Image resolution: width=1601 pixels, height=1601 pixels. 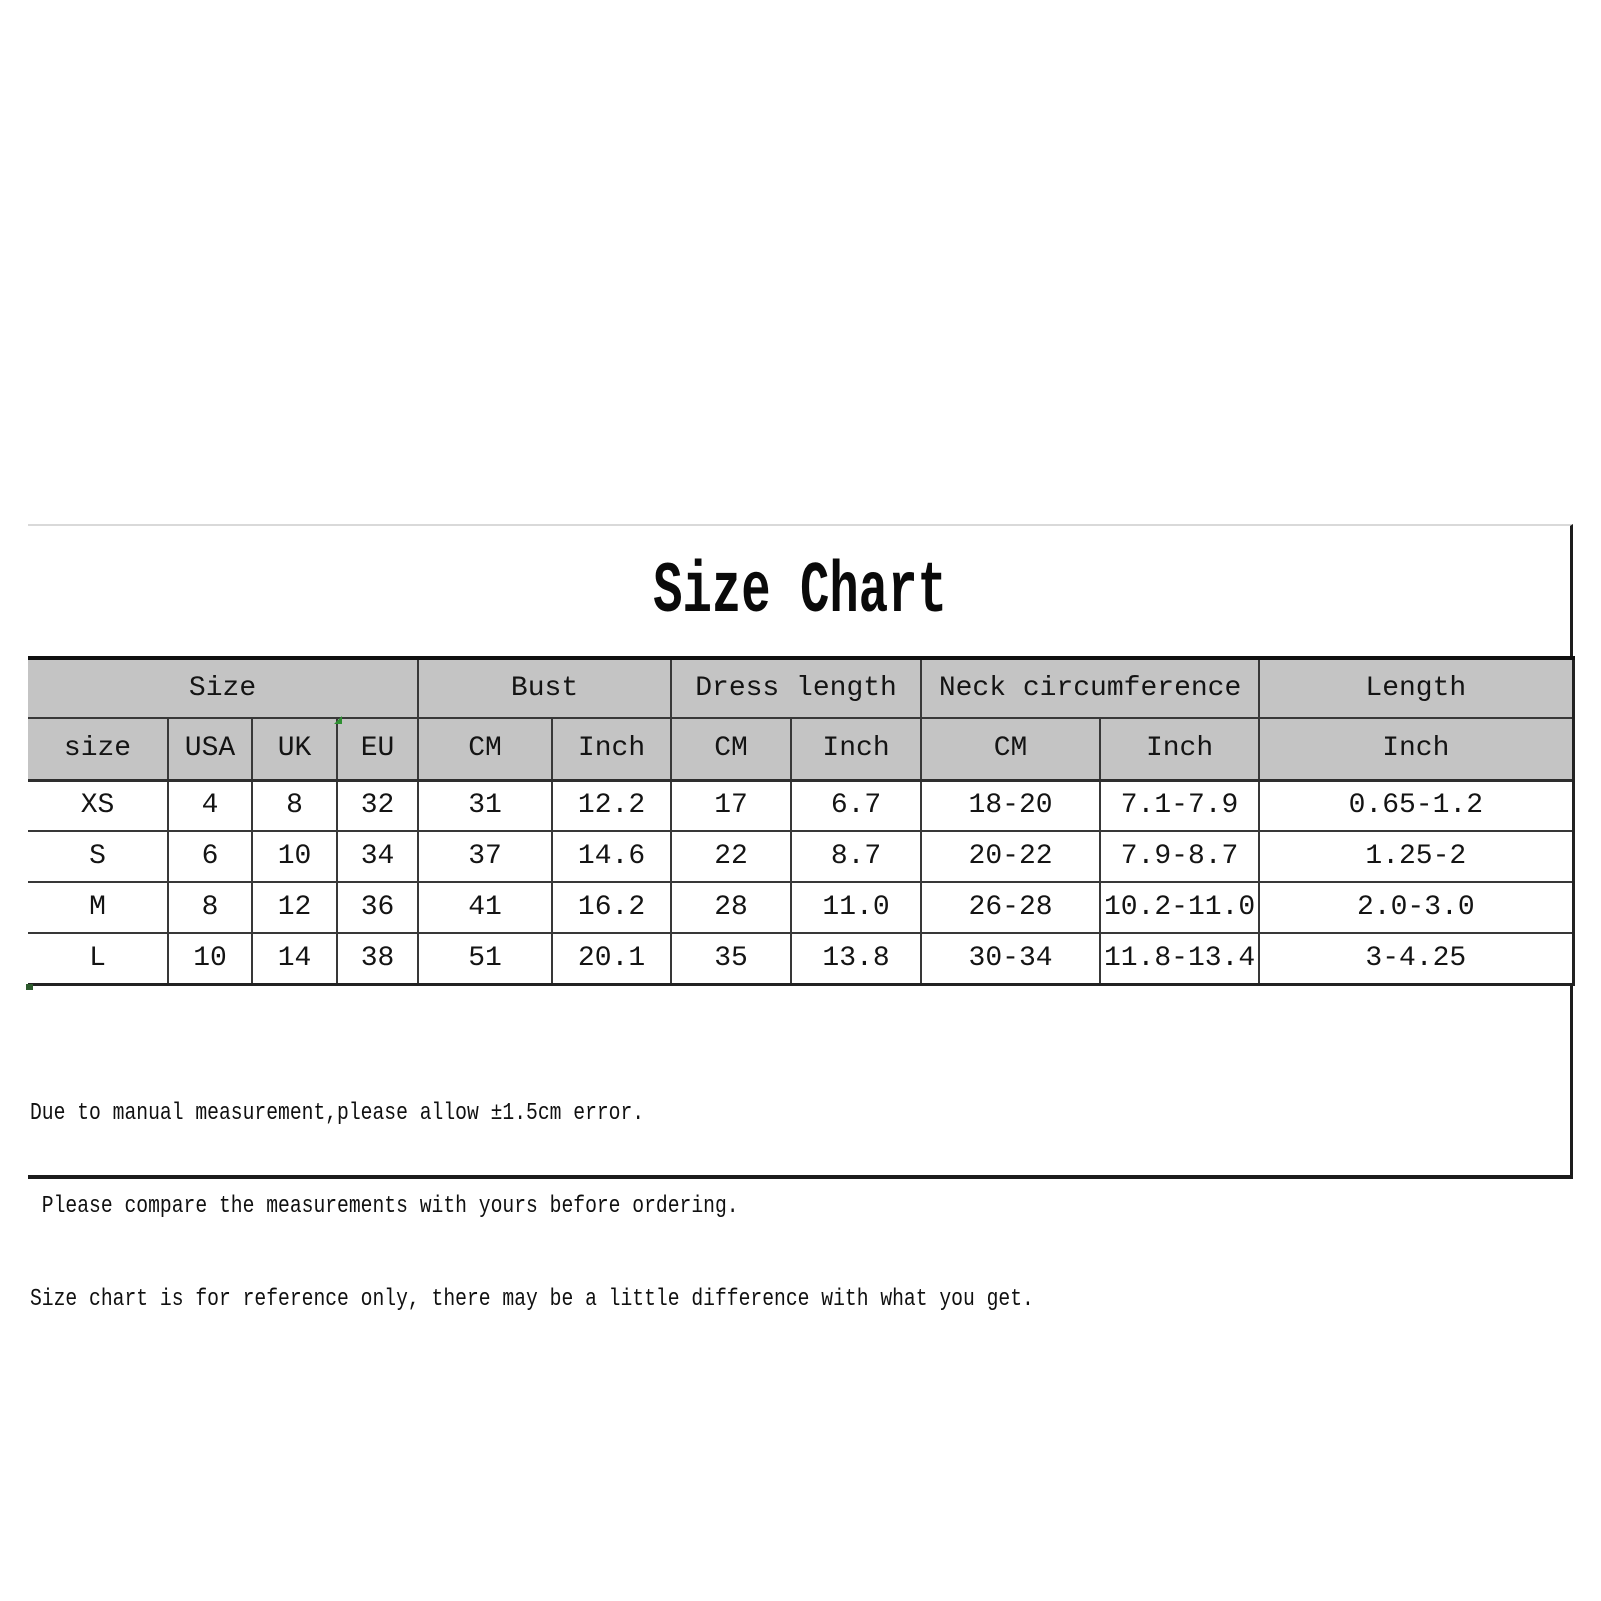 I want to click on table-cell: 0.65-1.2, so click(x=1416, y=805).